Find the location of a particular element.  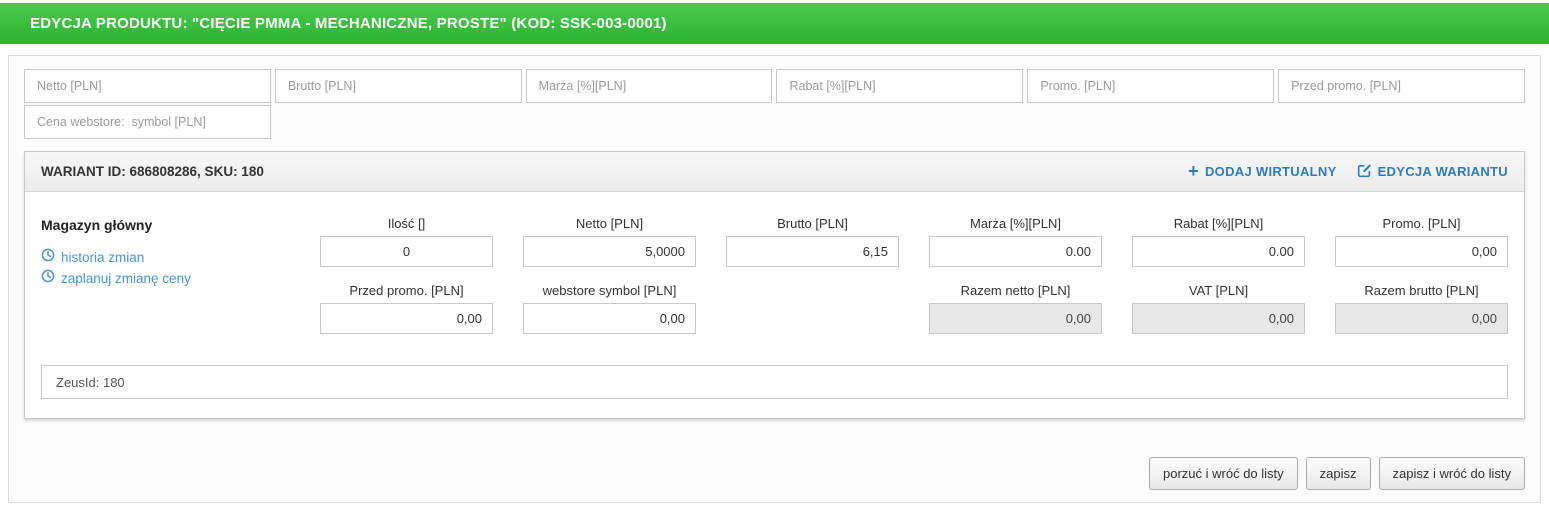

plus-icon: + is located at coordinates (1193, 170).